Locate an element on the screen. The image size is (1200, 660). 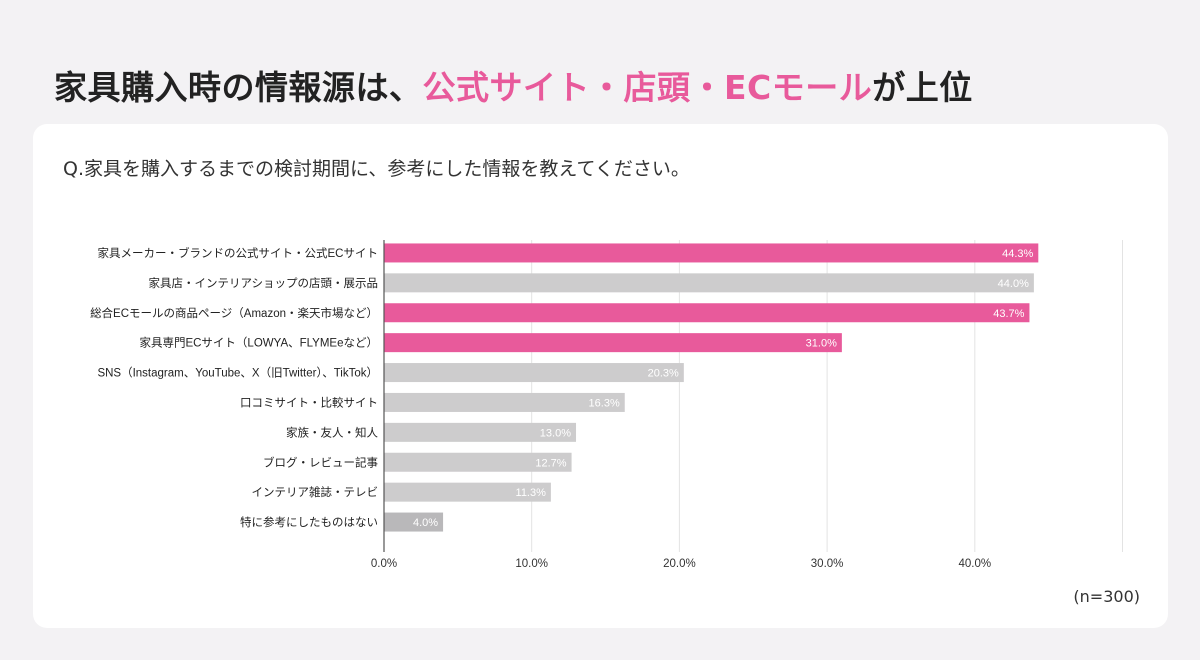
value-label: 11.3% is located at coordinates (531, 493).